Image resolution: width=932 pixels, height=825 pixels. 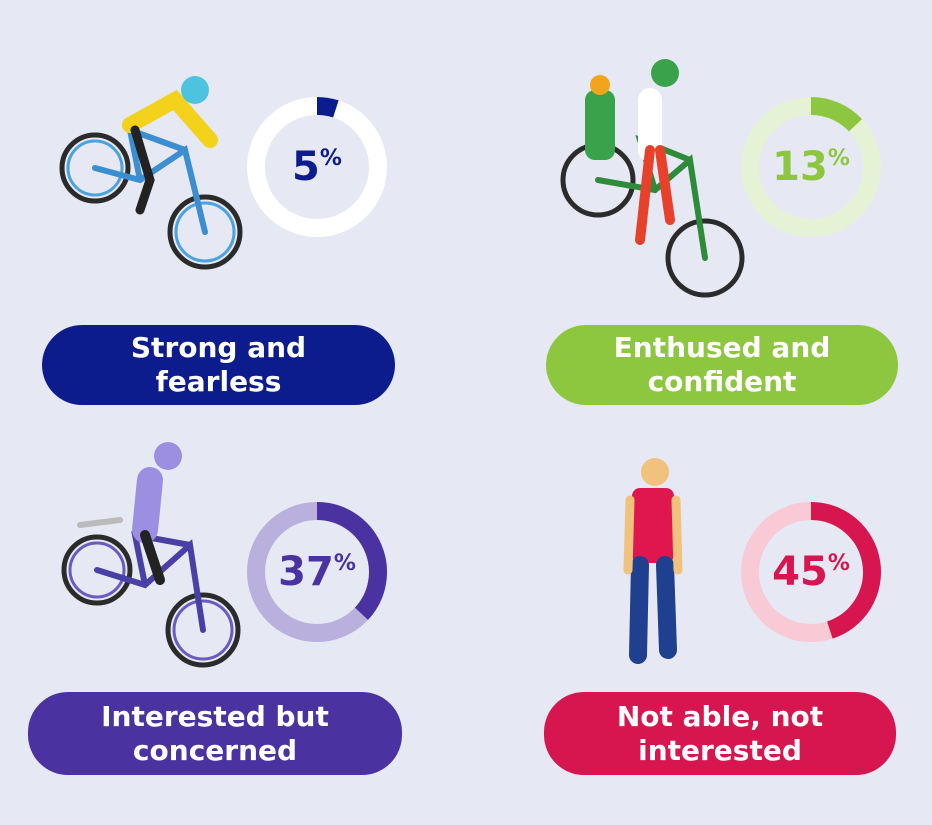 I want to click on cyclist-illustration, so click(x=151, y=173).